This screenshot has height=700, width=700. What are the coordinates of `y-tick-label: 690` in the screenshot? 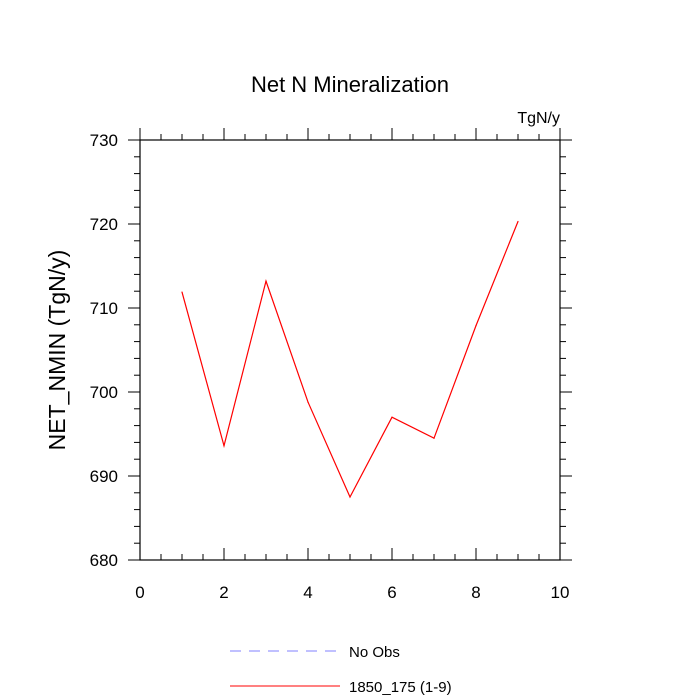 It's located at (104, 476).